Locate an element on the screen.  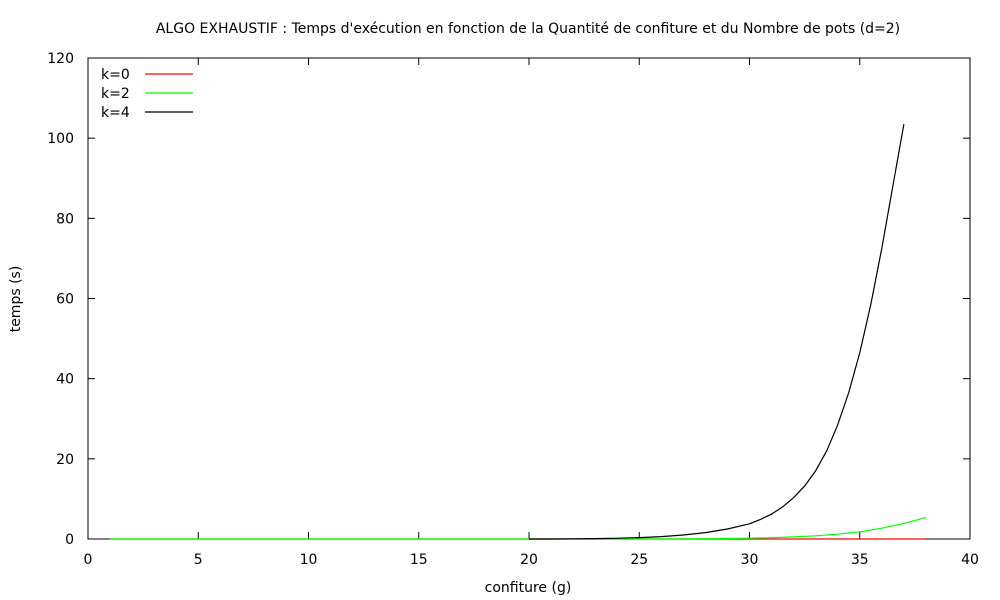
y-tick-label: 80 is located at coordinates (65, 219).